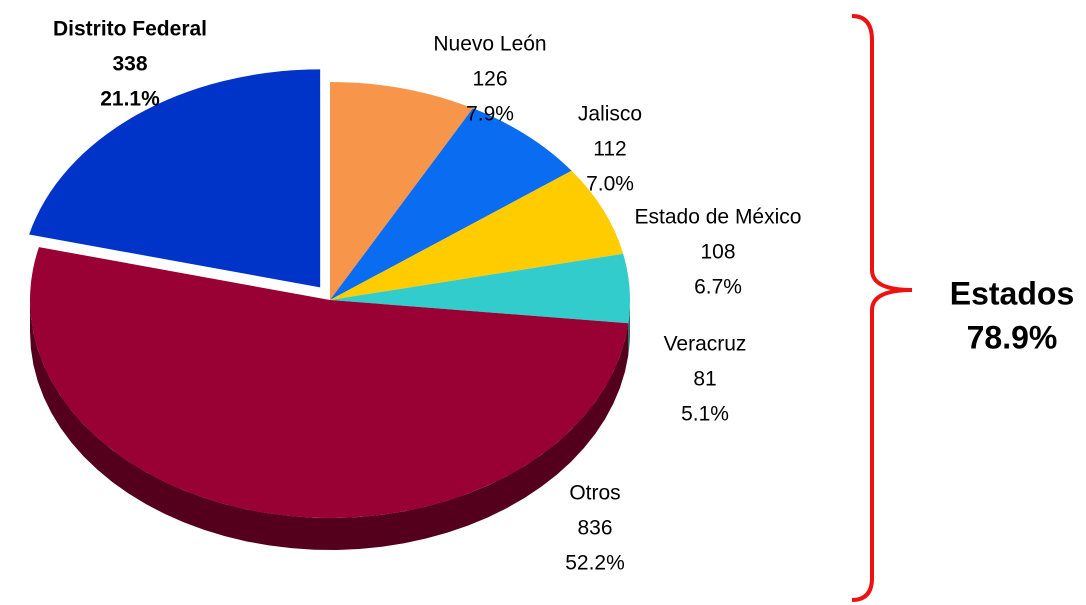 This screenshot has height=605, width=1086. I want to click on slice-percent: 52.2%, so click(595, 563).